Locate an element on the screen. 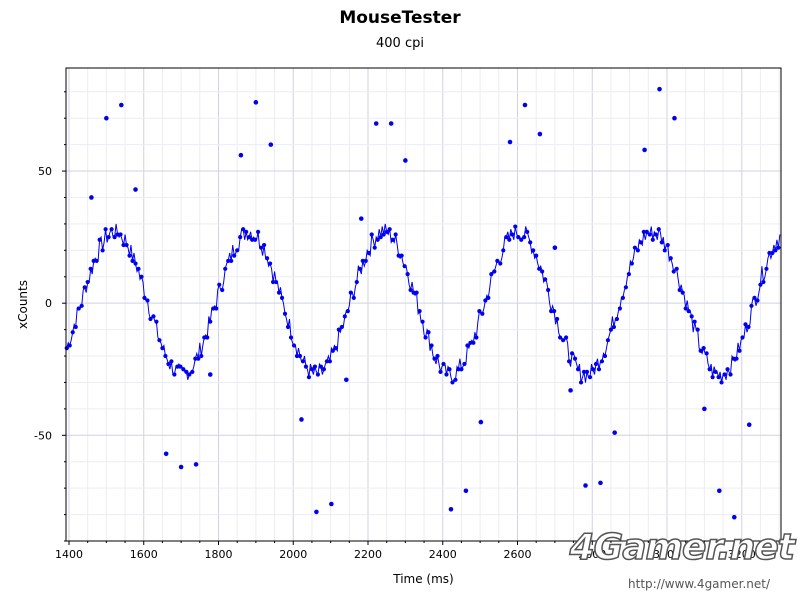  x-tick-label: 2800 is located at coordinates (592, 554).